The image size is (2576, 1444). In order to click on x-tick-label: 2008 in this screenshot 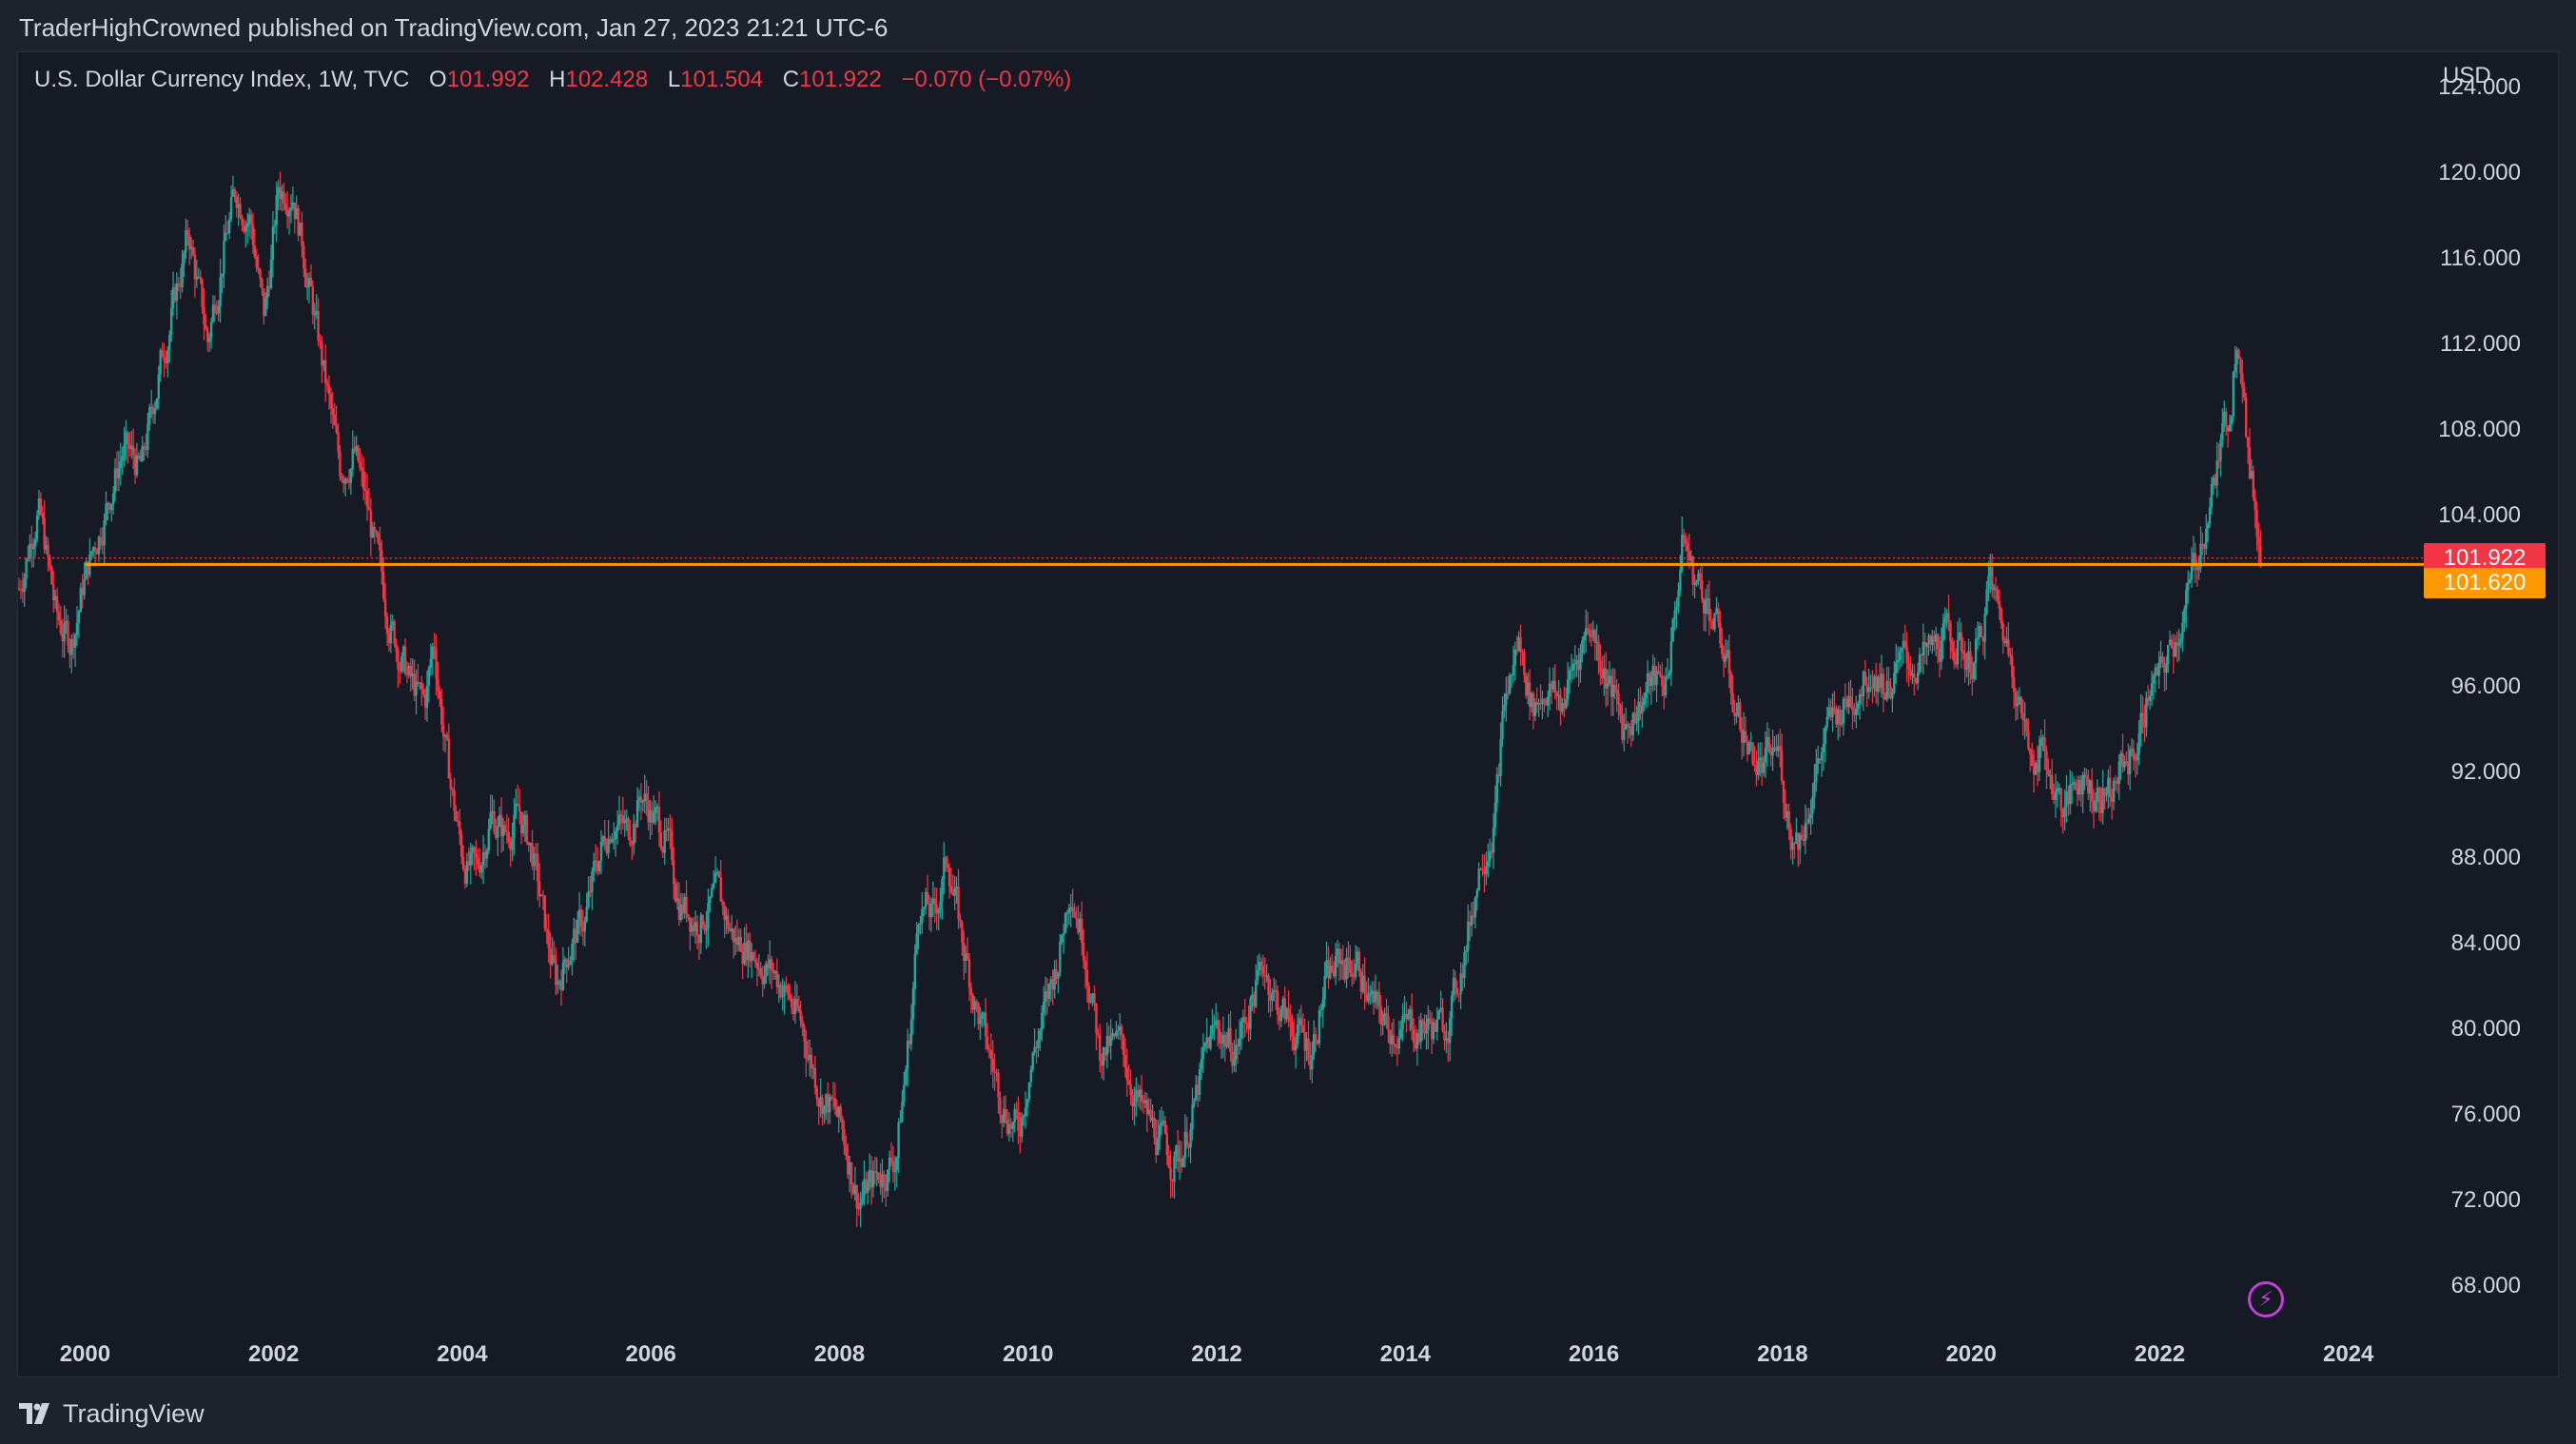, I will do `click(840, 1354)`.